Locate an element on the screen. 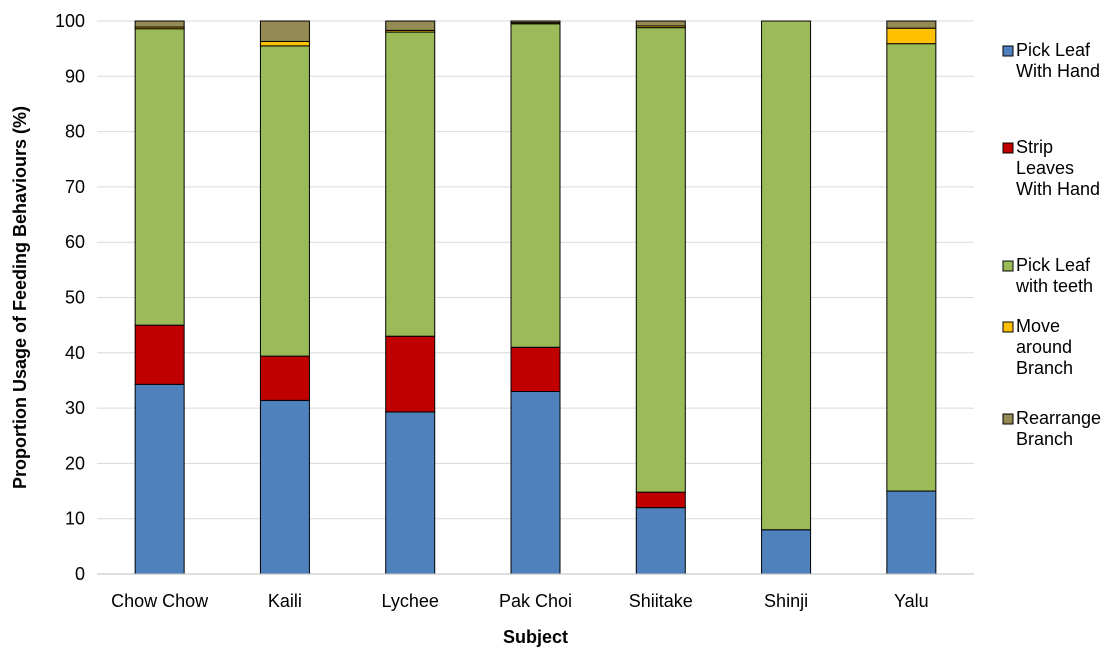 The width and height of the screenshot is (1118, 650). x-tick-label: Lychee is located at coordinates (410, 601).